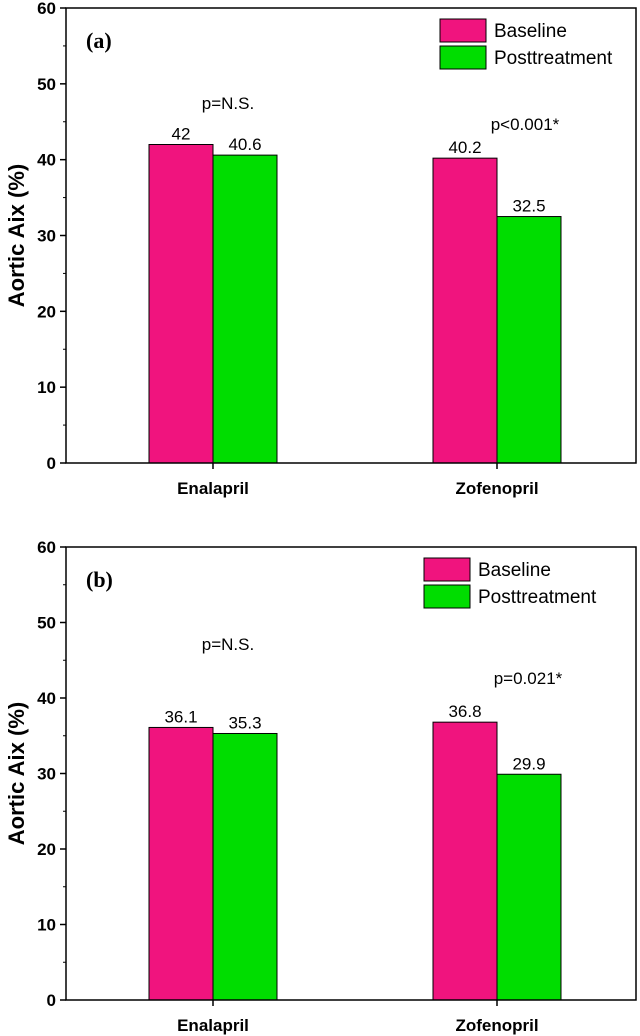 Image resolution: width=640 pixels, height=1036 pixels. What do you see at coordinates (180, 716) in the screenshot?
I see `data-label: 36.1` at bounding box center [180, 716].